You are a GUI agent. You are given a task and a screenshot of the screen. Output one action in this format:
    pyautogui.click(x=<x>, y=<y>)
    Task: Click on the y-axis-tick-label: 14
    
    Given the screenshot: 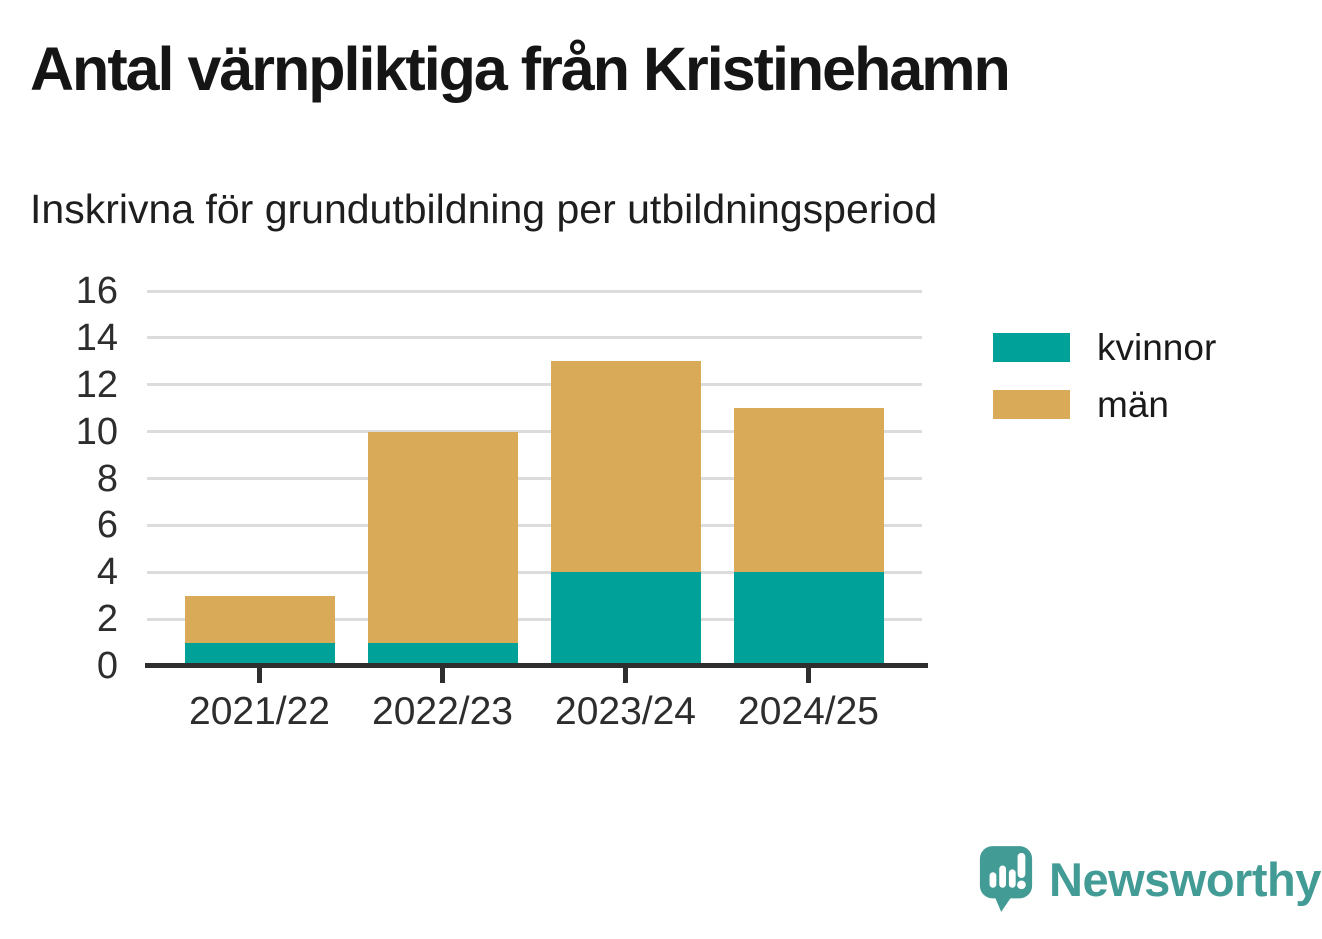 What is the action you would take?
    pyautogui.click(x=96, y=337)
    